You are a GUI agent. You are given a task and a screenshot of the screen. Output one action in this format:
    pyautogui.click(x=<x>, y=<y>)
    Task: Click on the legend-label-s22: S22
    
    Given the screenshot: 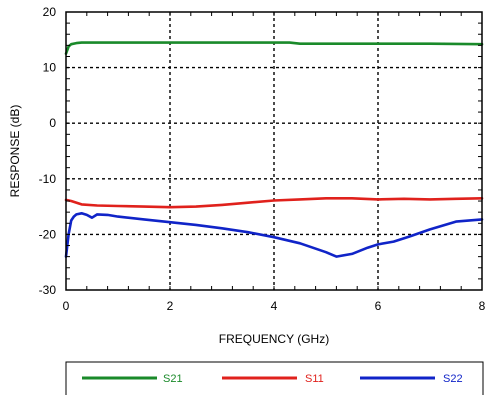 What is the action you would take?
    pyautogui.click(x=453, y=379)
    